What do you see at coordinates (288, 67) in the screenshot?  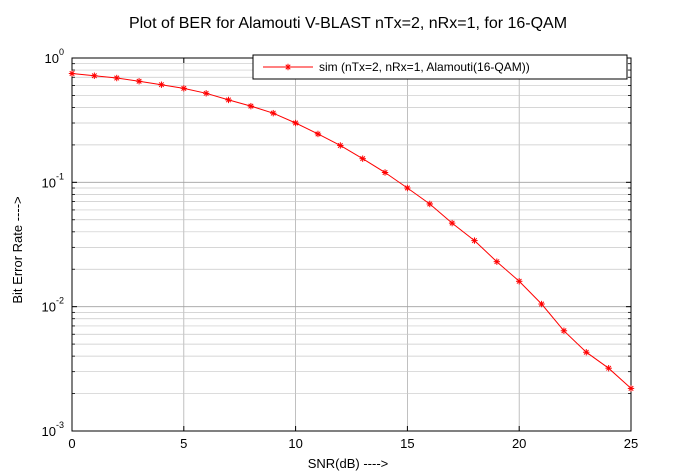 I see `legend-marker` at bounding box center [288, 67].